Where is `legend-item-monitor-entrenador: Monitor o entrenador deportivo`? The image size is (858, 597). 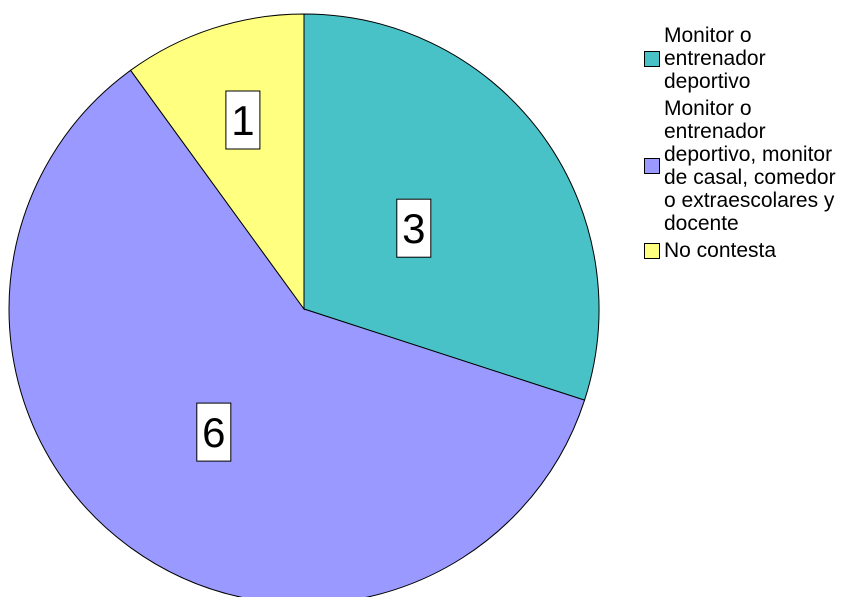 legend-item-monitor-entrenador: Monitor o entrenador deportivo is located at coordinates (749, 58).